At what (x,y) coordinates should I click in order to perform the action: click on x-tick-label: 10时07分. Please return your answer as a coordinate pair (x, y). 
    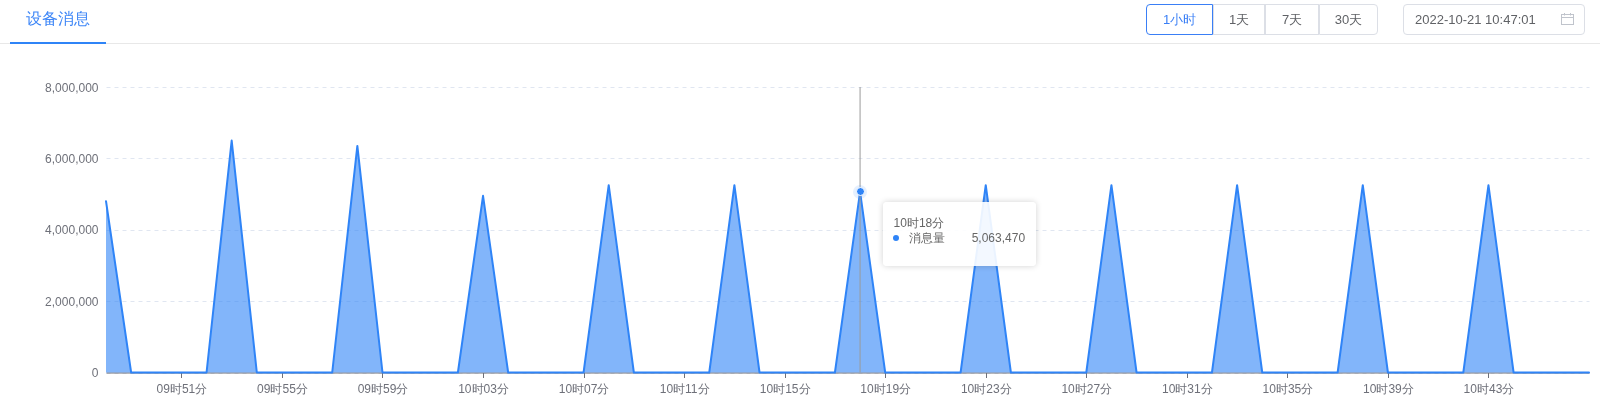
    Looking at the image, I should click on (584, 389).